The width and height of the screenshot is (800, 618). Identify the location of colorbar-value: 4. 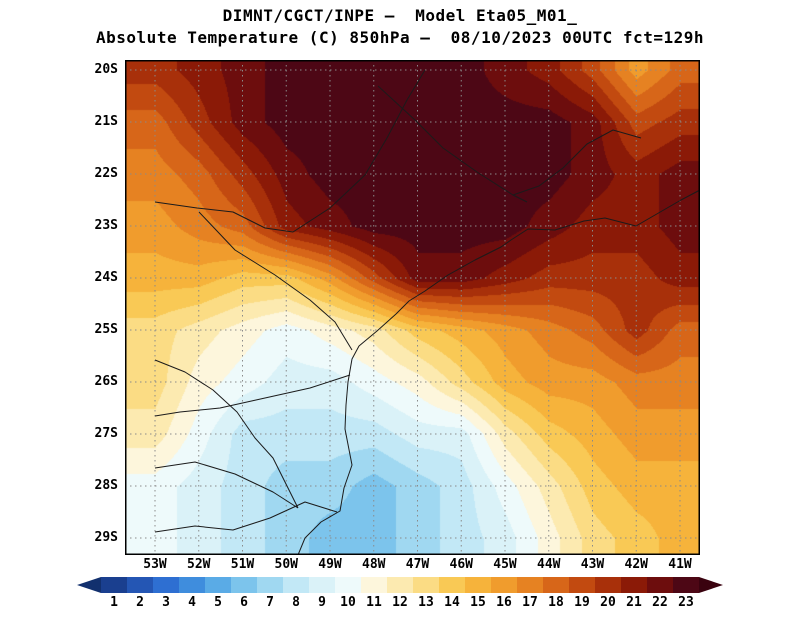
(192, 602).